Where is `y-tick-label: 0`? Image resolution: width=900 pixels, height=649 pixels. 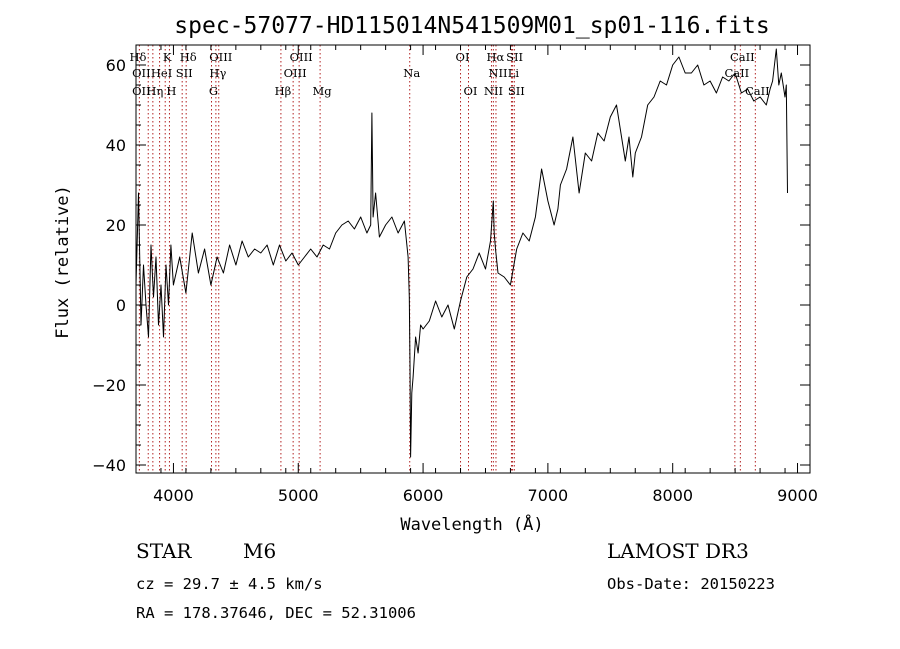 y-tick-label: 0 is located at coordinates (121, 305).